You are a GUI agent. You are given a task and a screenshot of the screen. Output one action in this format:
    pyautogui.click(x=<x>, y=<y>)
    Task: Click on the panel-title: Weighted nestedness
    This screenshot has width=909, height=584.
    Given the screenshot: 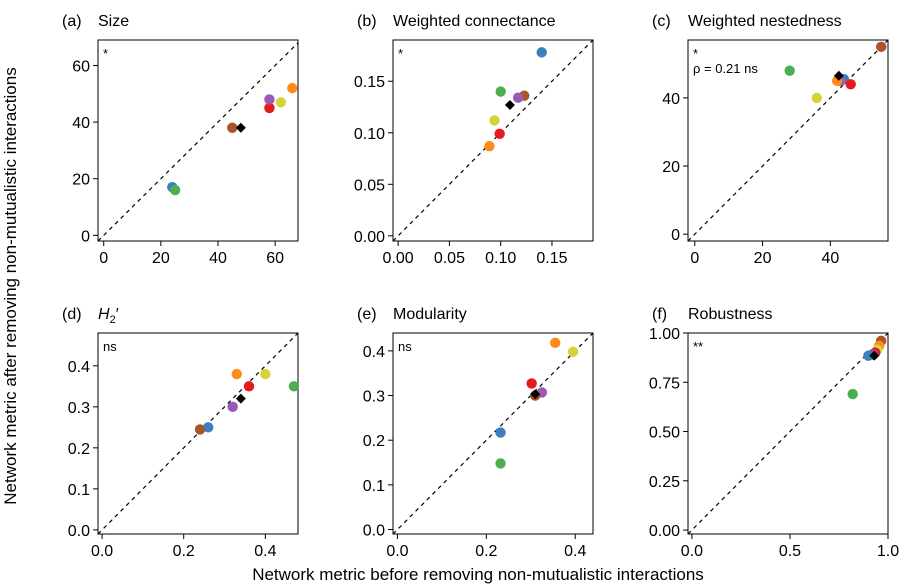 What is the action you would take?
    pyautogui.click(x=765, y=21)
    